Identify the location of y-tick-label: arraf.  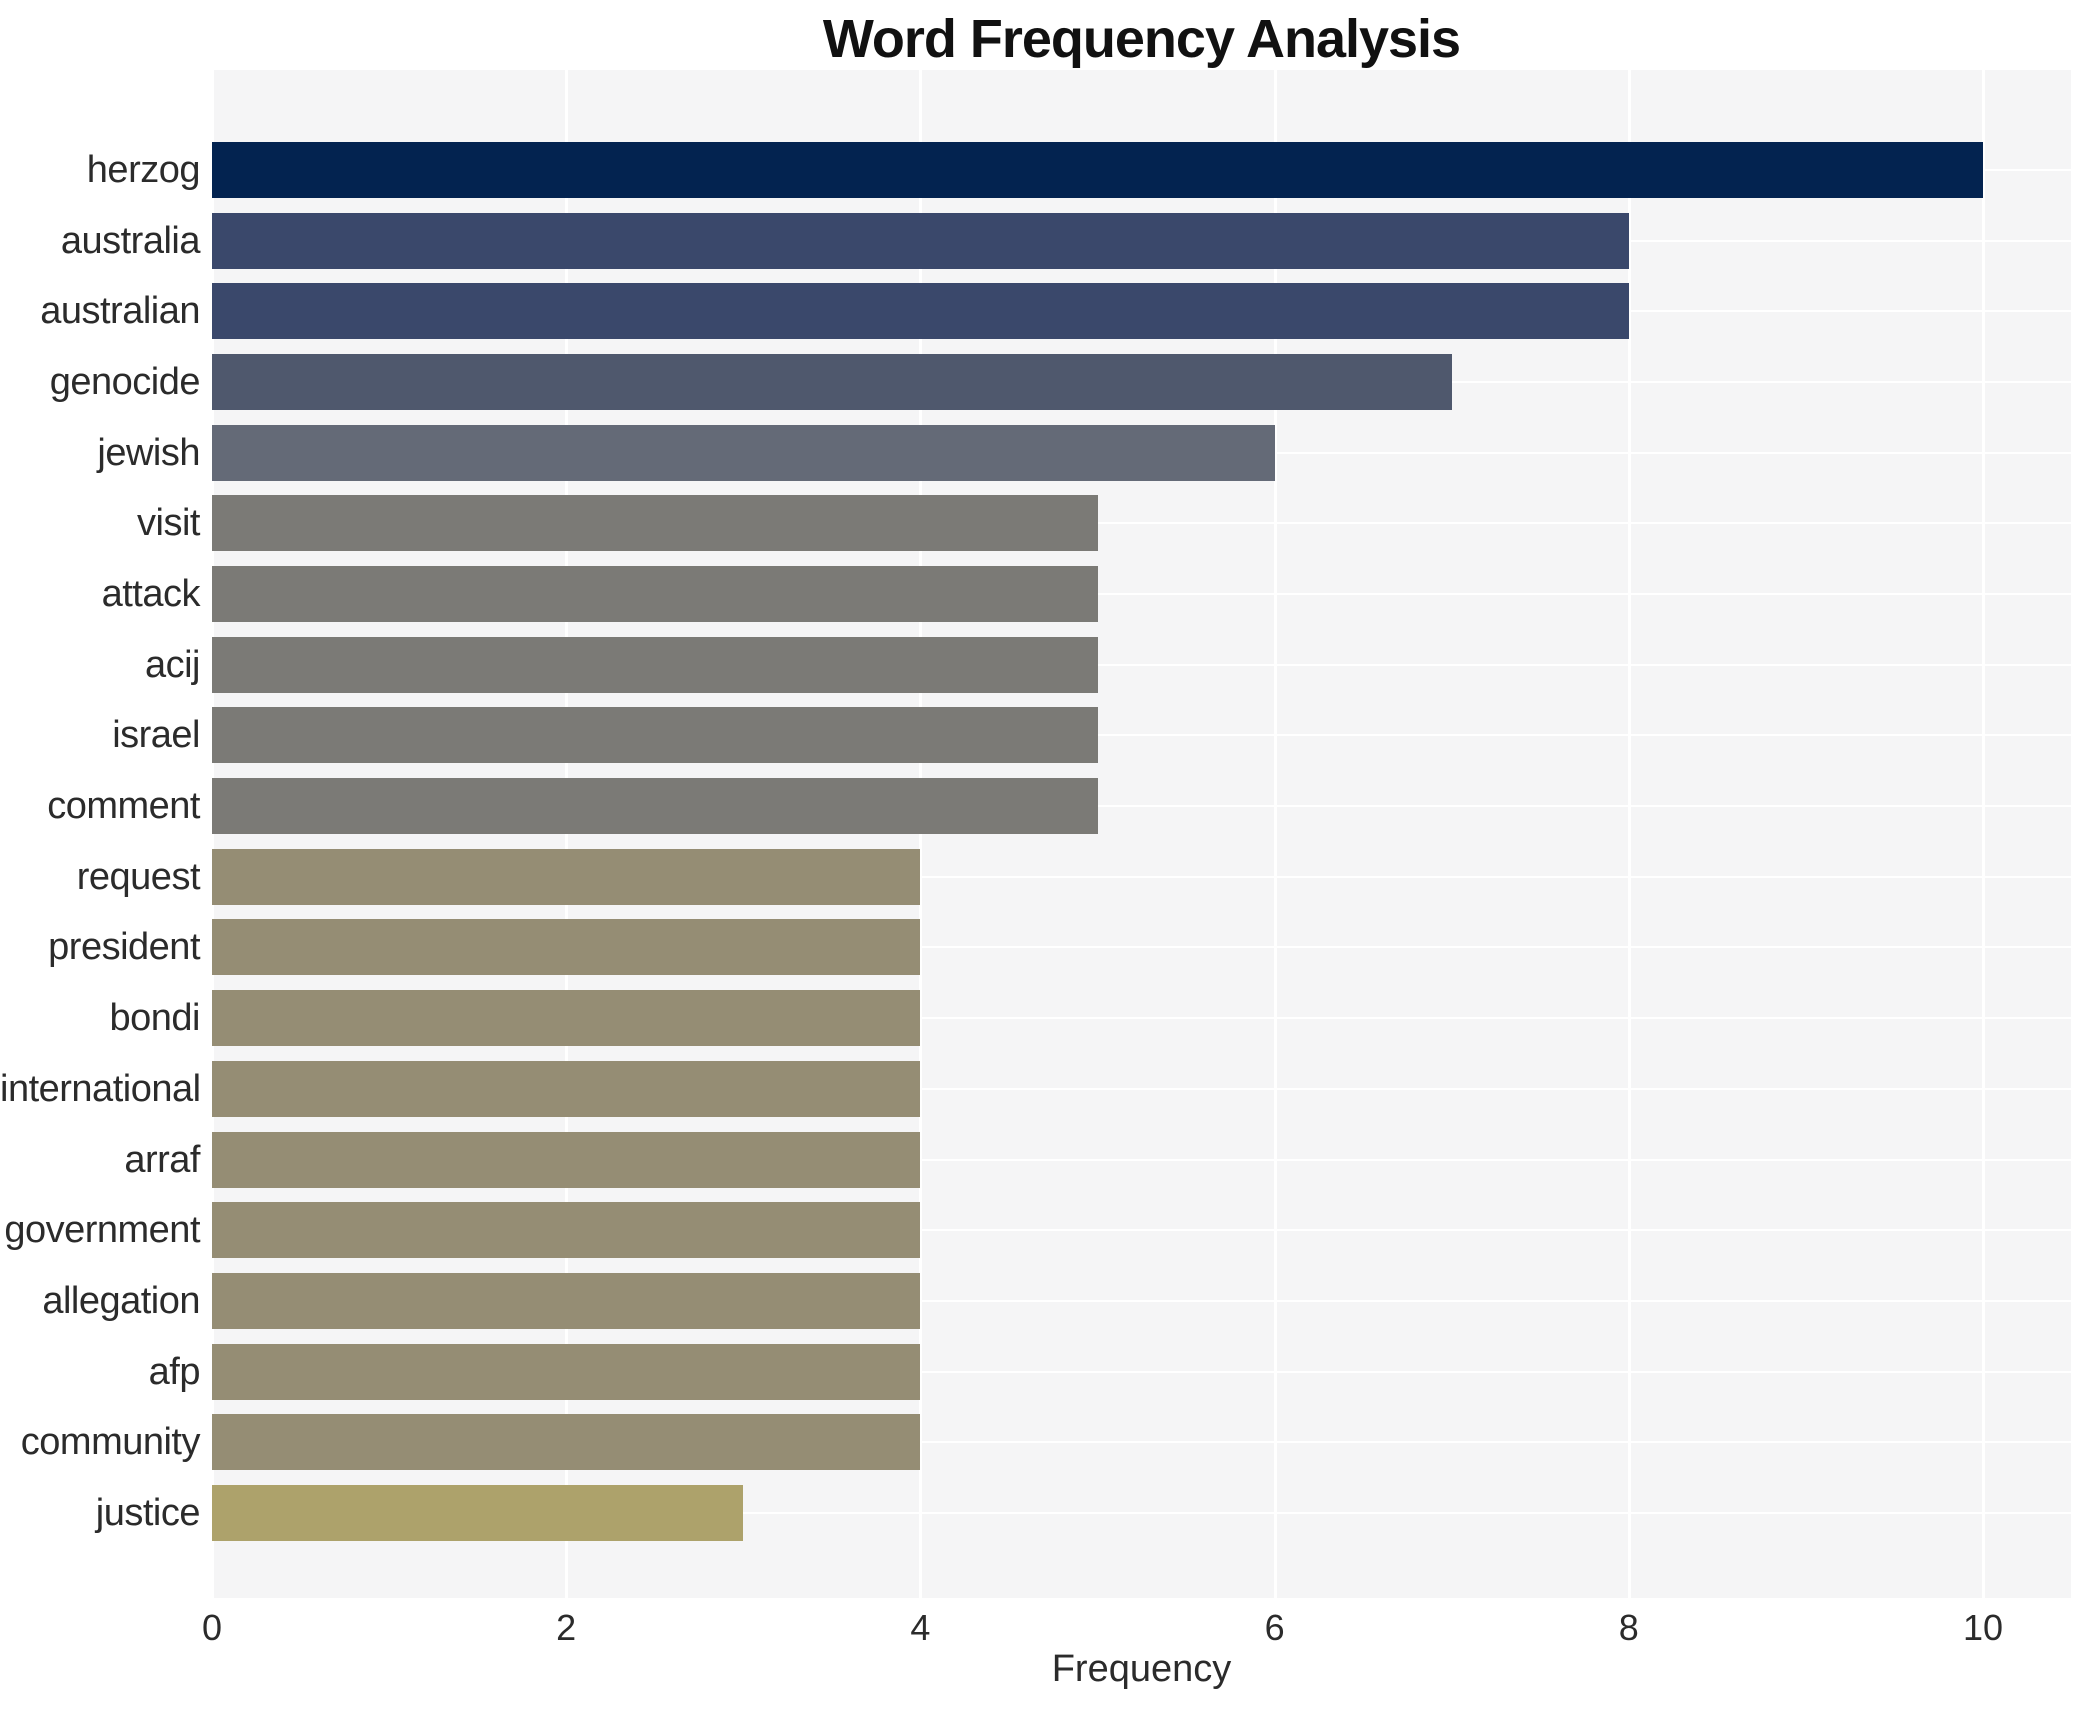
(162, 1159).